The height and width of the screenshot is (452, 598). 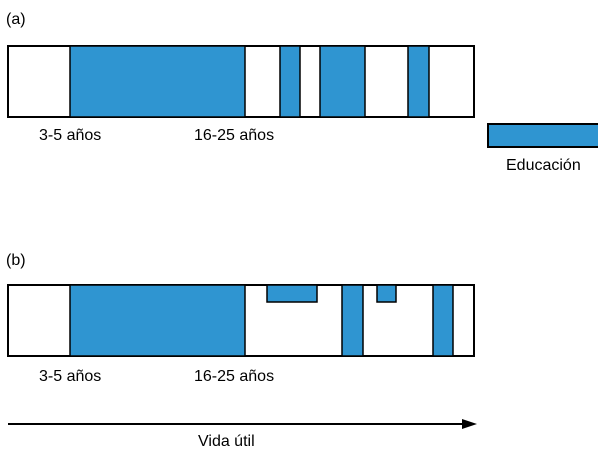 I want to click on lifespan-arrow-head, so click(x=469, y=424).